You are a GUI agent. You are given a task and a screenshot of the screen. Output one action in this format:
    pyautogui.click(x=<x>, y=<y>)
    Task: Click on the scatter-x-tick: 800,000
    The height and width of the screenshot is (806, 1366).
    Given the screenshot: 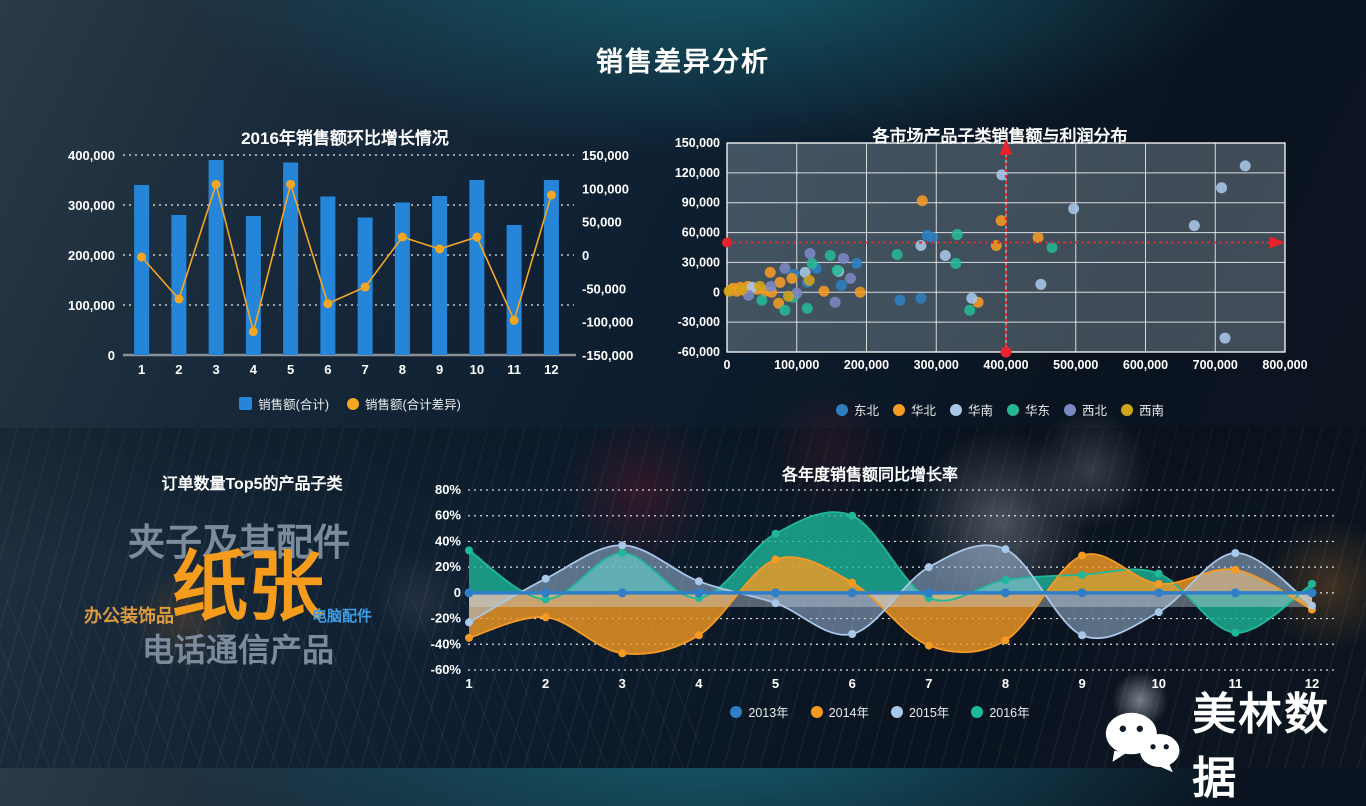 What is the action you would take?
    pyautogui.click(x=1284, y=365)
    